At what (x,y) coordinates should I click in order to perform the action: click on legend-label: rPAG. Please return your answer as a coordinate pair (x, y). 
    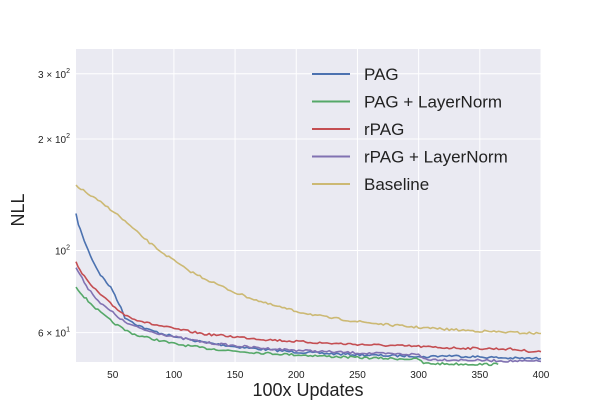
    Looking at the image, I should click on (384, 129).